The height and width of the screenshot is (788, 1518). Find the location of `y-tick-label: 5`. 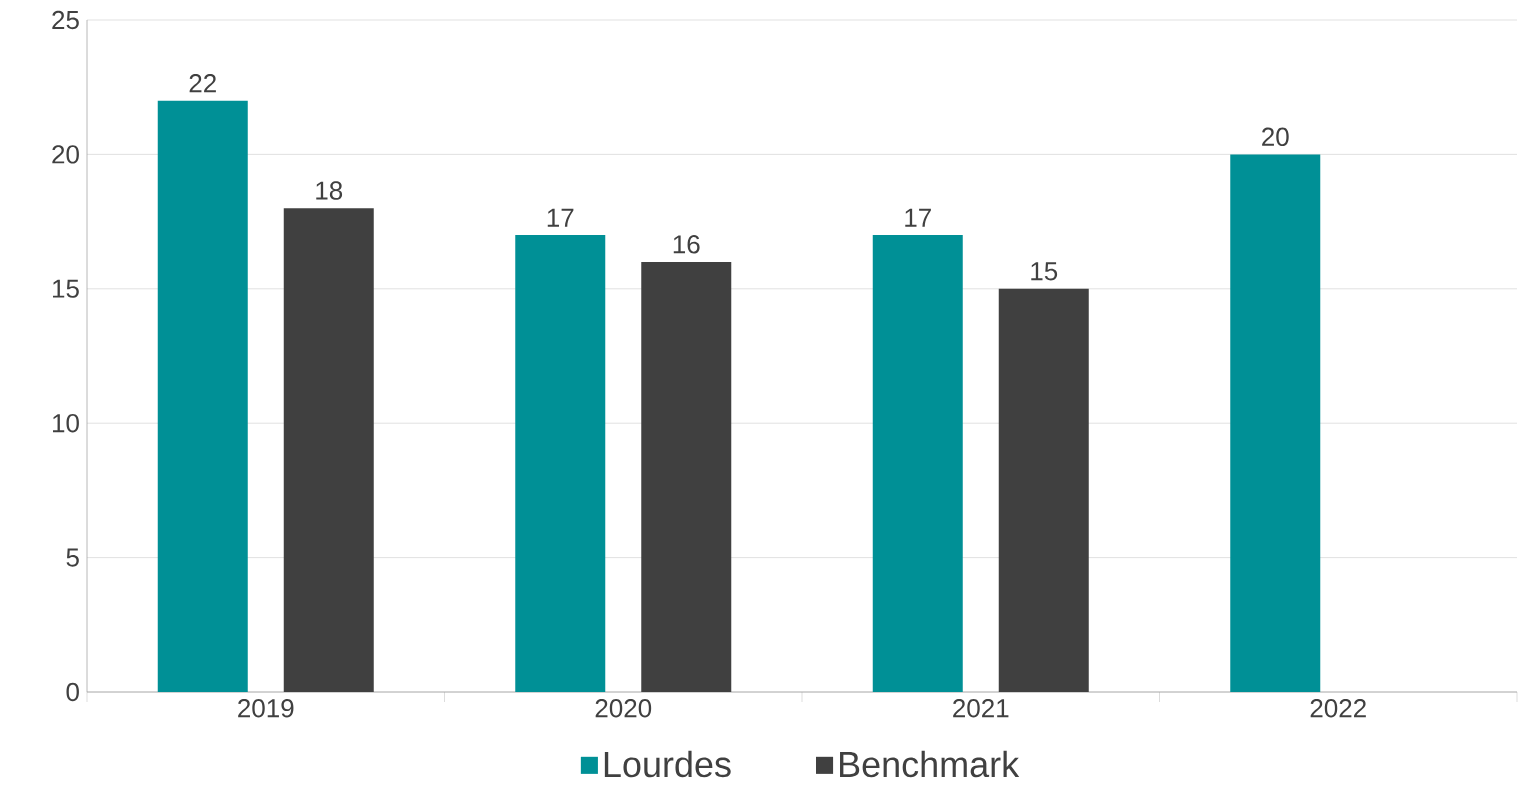

y-tick-label: 5 is located at coordinates (72, 557).